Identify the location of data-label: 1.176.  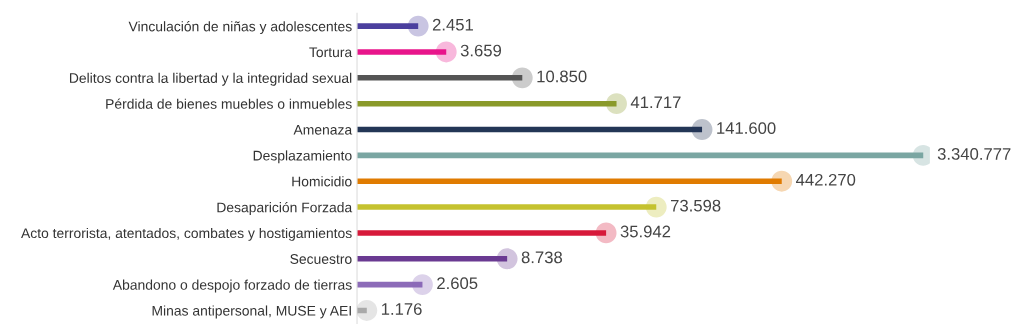
(401, 309).